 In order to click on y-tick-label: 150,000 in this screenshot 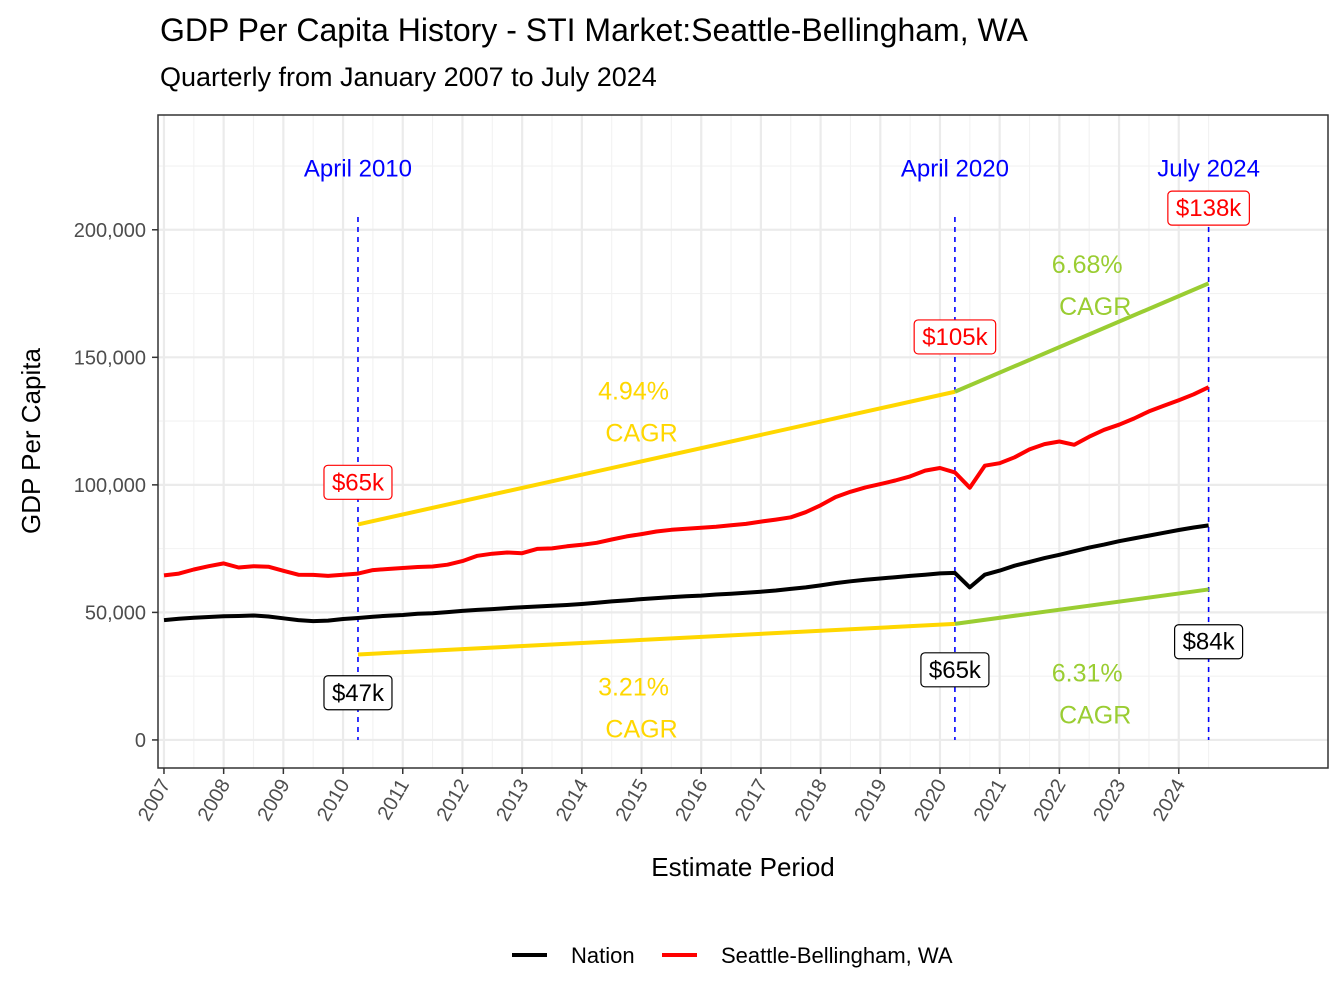, I will do `click(110, 358)`.